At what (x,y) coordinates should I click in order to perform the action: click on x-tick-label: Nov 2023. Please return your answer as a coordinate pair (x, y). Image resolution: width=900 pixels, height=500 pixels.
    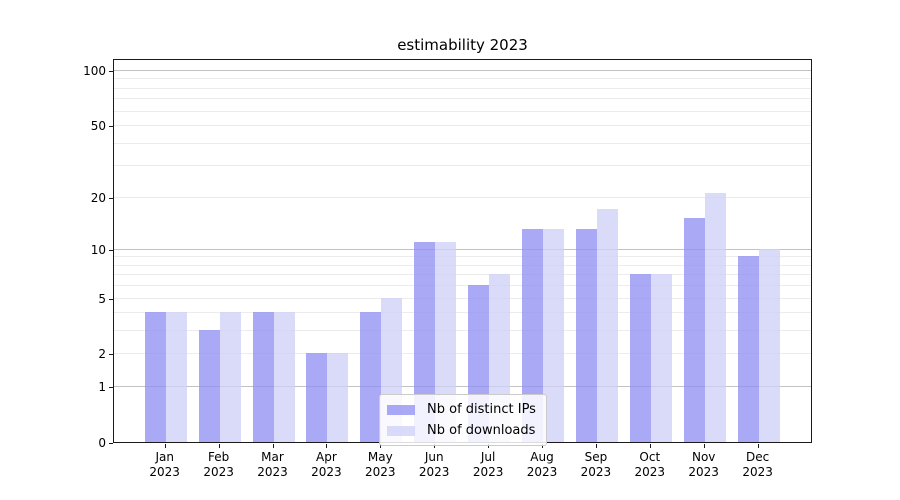
    Looking at the image, I should click on (704, 465).